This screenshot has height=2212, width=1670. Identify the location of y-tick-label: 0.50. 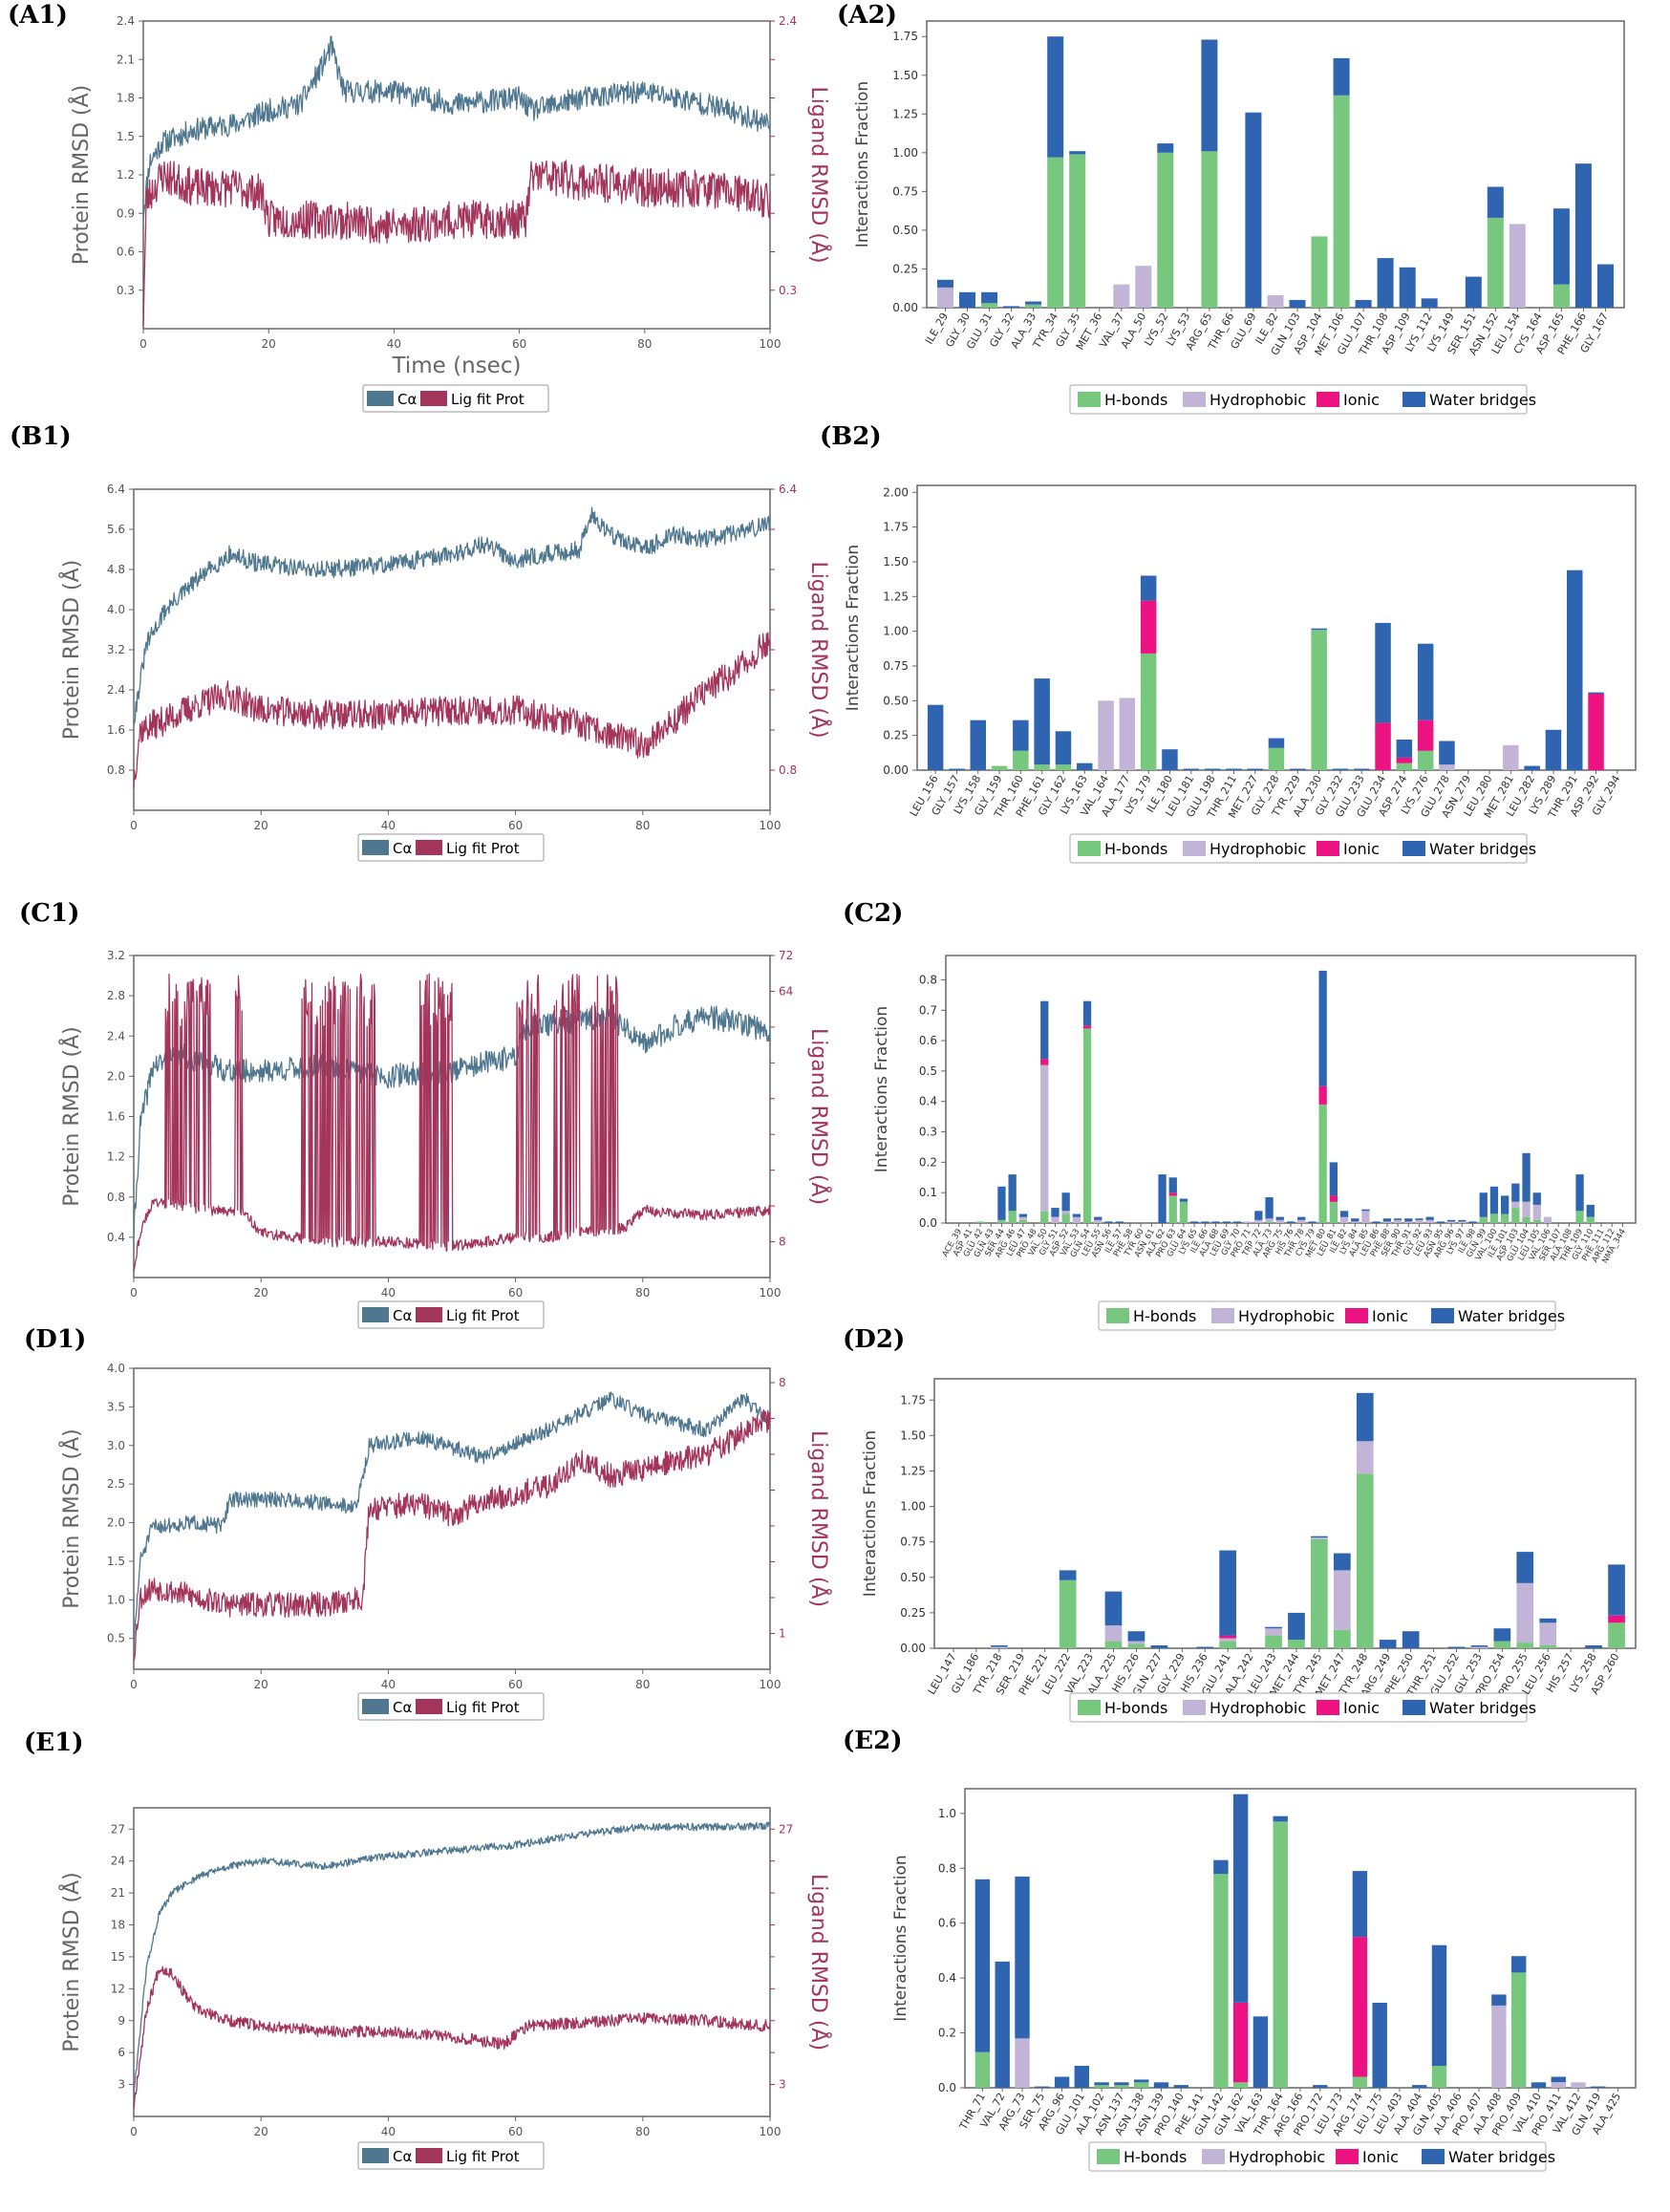
(905, 230).